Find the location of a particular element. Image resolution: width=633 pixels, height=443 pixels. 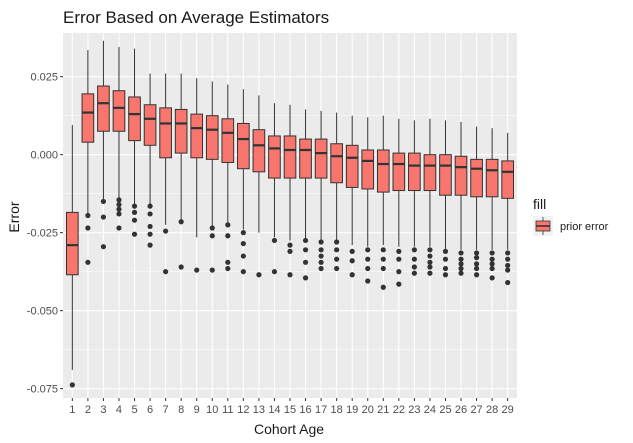

x-tick-label: 20 is located at coordinates (368, 410).